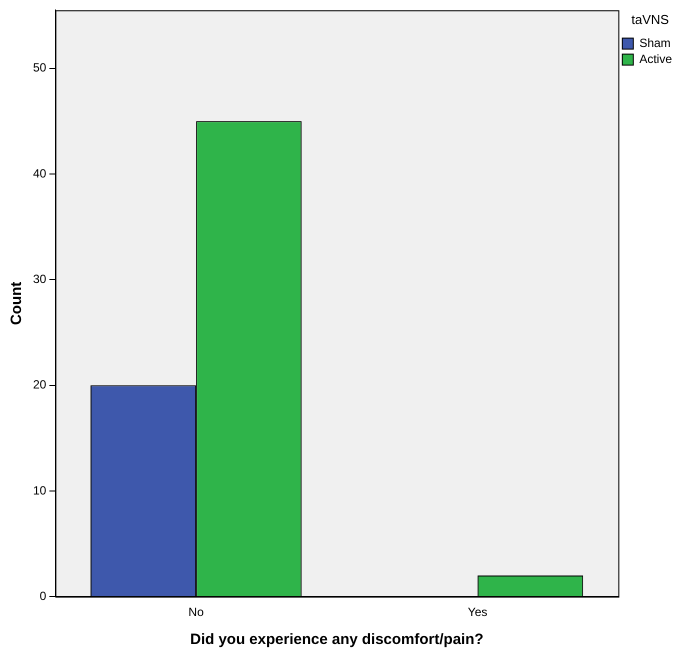  What do you see at coordinates (196, 612) in the screenshot?
I see `x-tick-label: No` at bounding box center [196, 612].